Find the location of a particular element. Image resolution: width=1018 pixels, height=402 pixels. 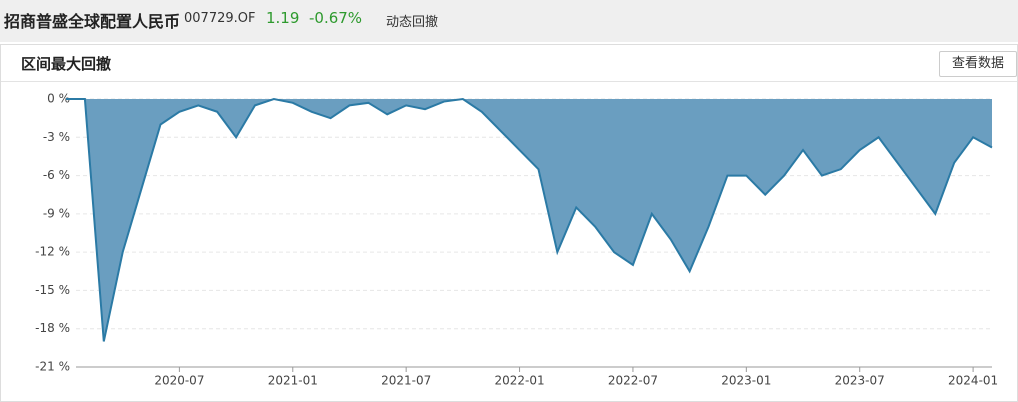

x-tick-label: 2020-07 is located at coordinates (179, 381).